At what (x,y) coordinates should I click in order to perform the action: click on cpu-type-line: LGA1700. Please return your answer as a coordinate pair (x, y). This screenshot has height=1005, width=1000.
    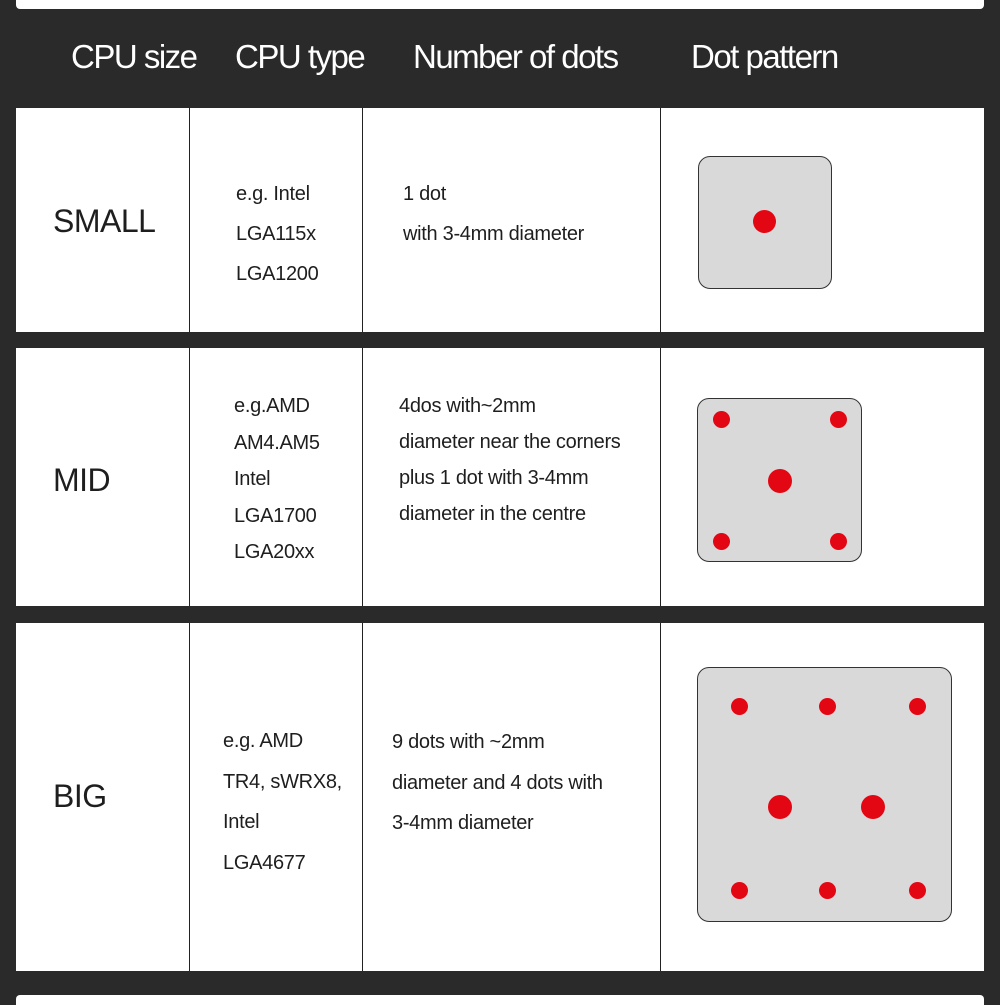
    Looking at the image, I should click on (275, 515).